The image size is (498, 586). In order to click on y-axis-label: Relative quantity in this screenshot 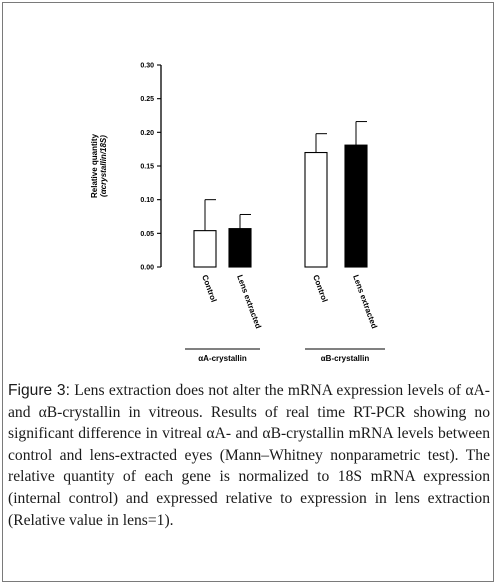, I will do `click(94, 165)`.